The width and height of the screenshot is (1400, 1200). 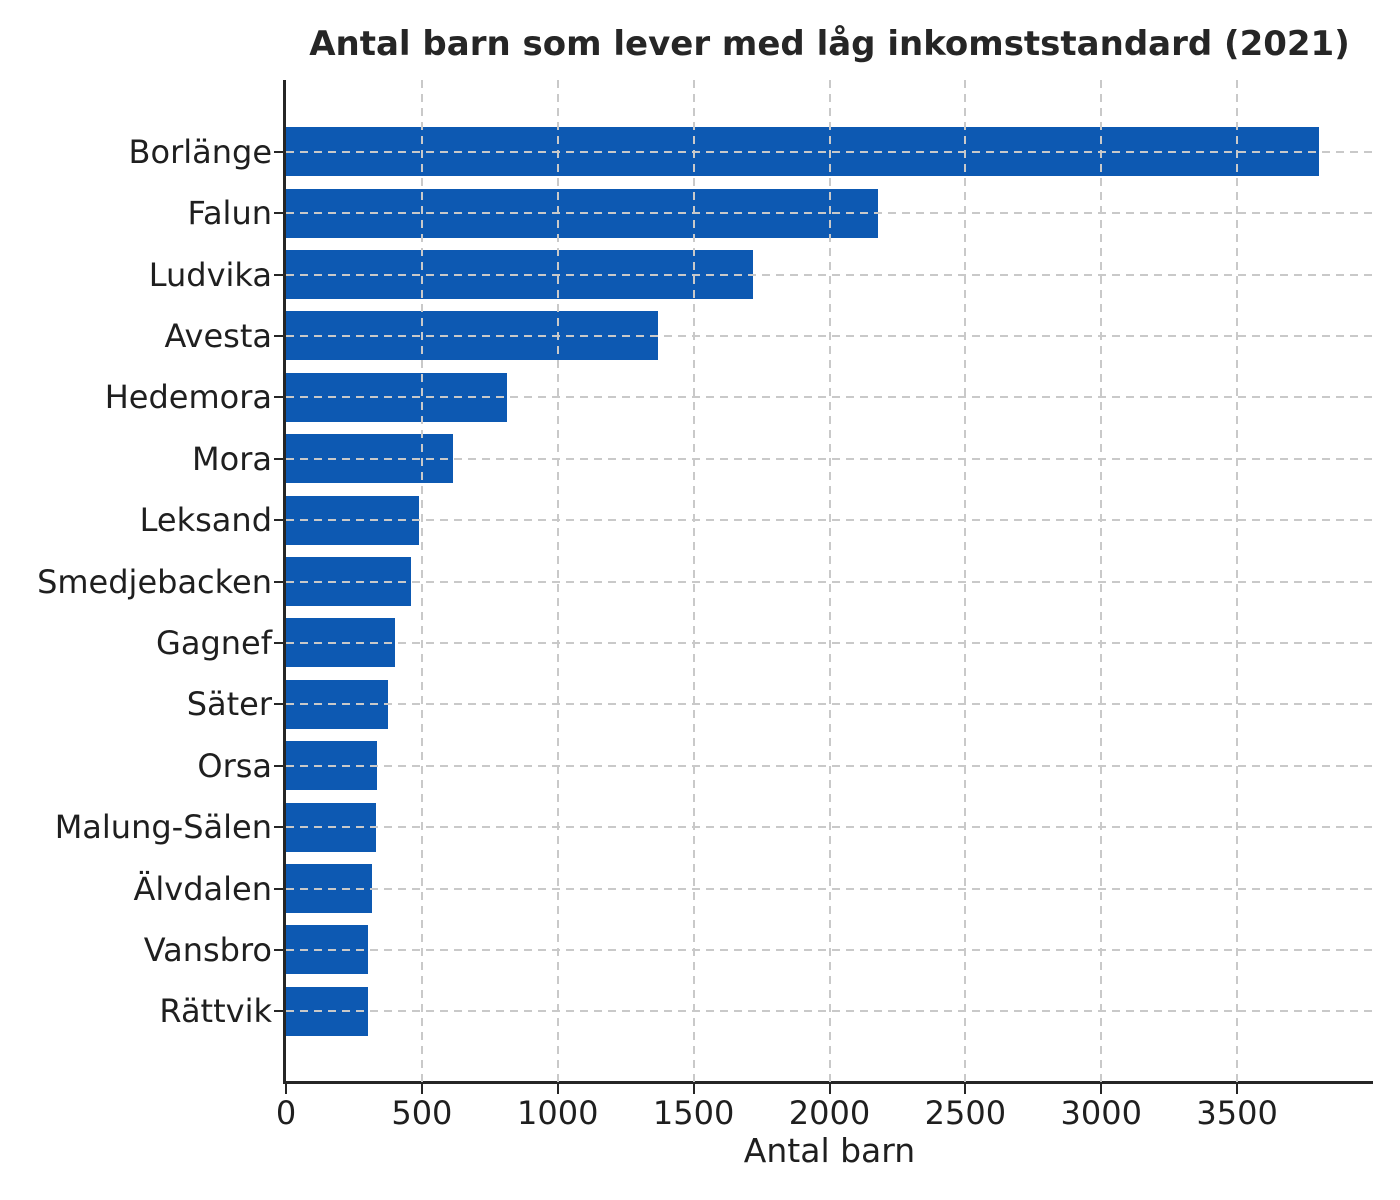 What do you see at coordinates (210, 274) in the screenshot?
I see `y-tick-label-2: Ludvika` at bounding box center [210, 274].